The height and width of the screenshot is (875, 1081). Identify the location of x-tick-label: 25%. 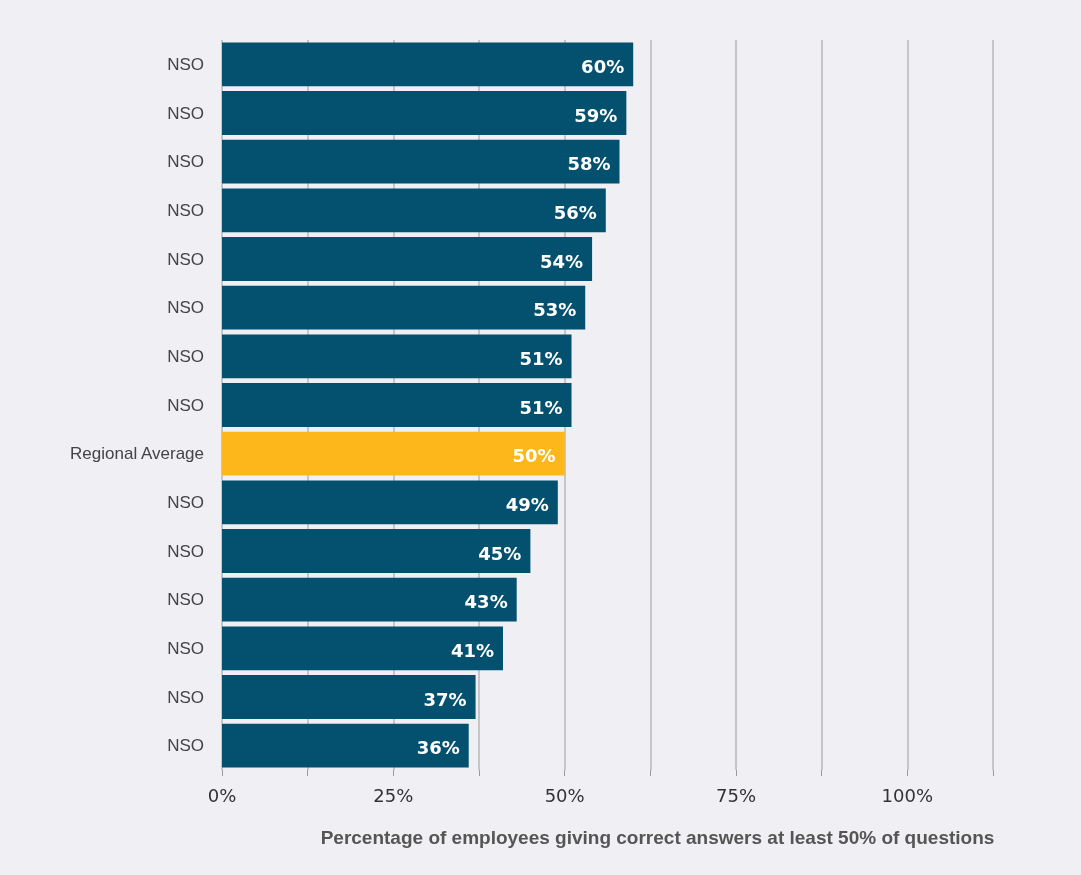
(393, 795).